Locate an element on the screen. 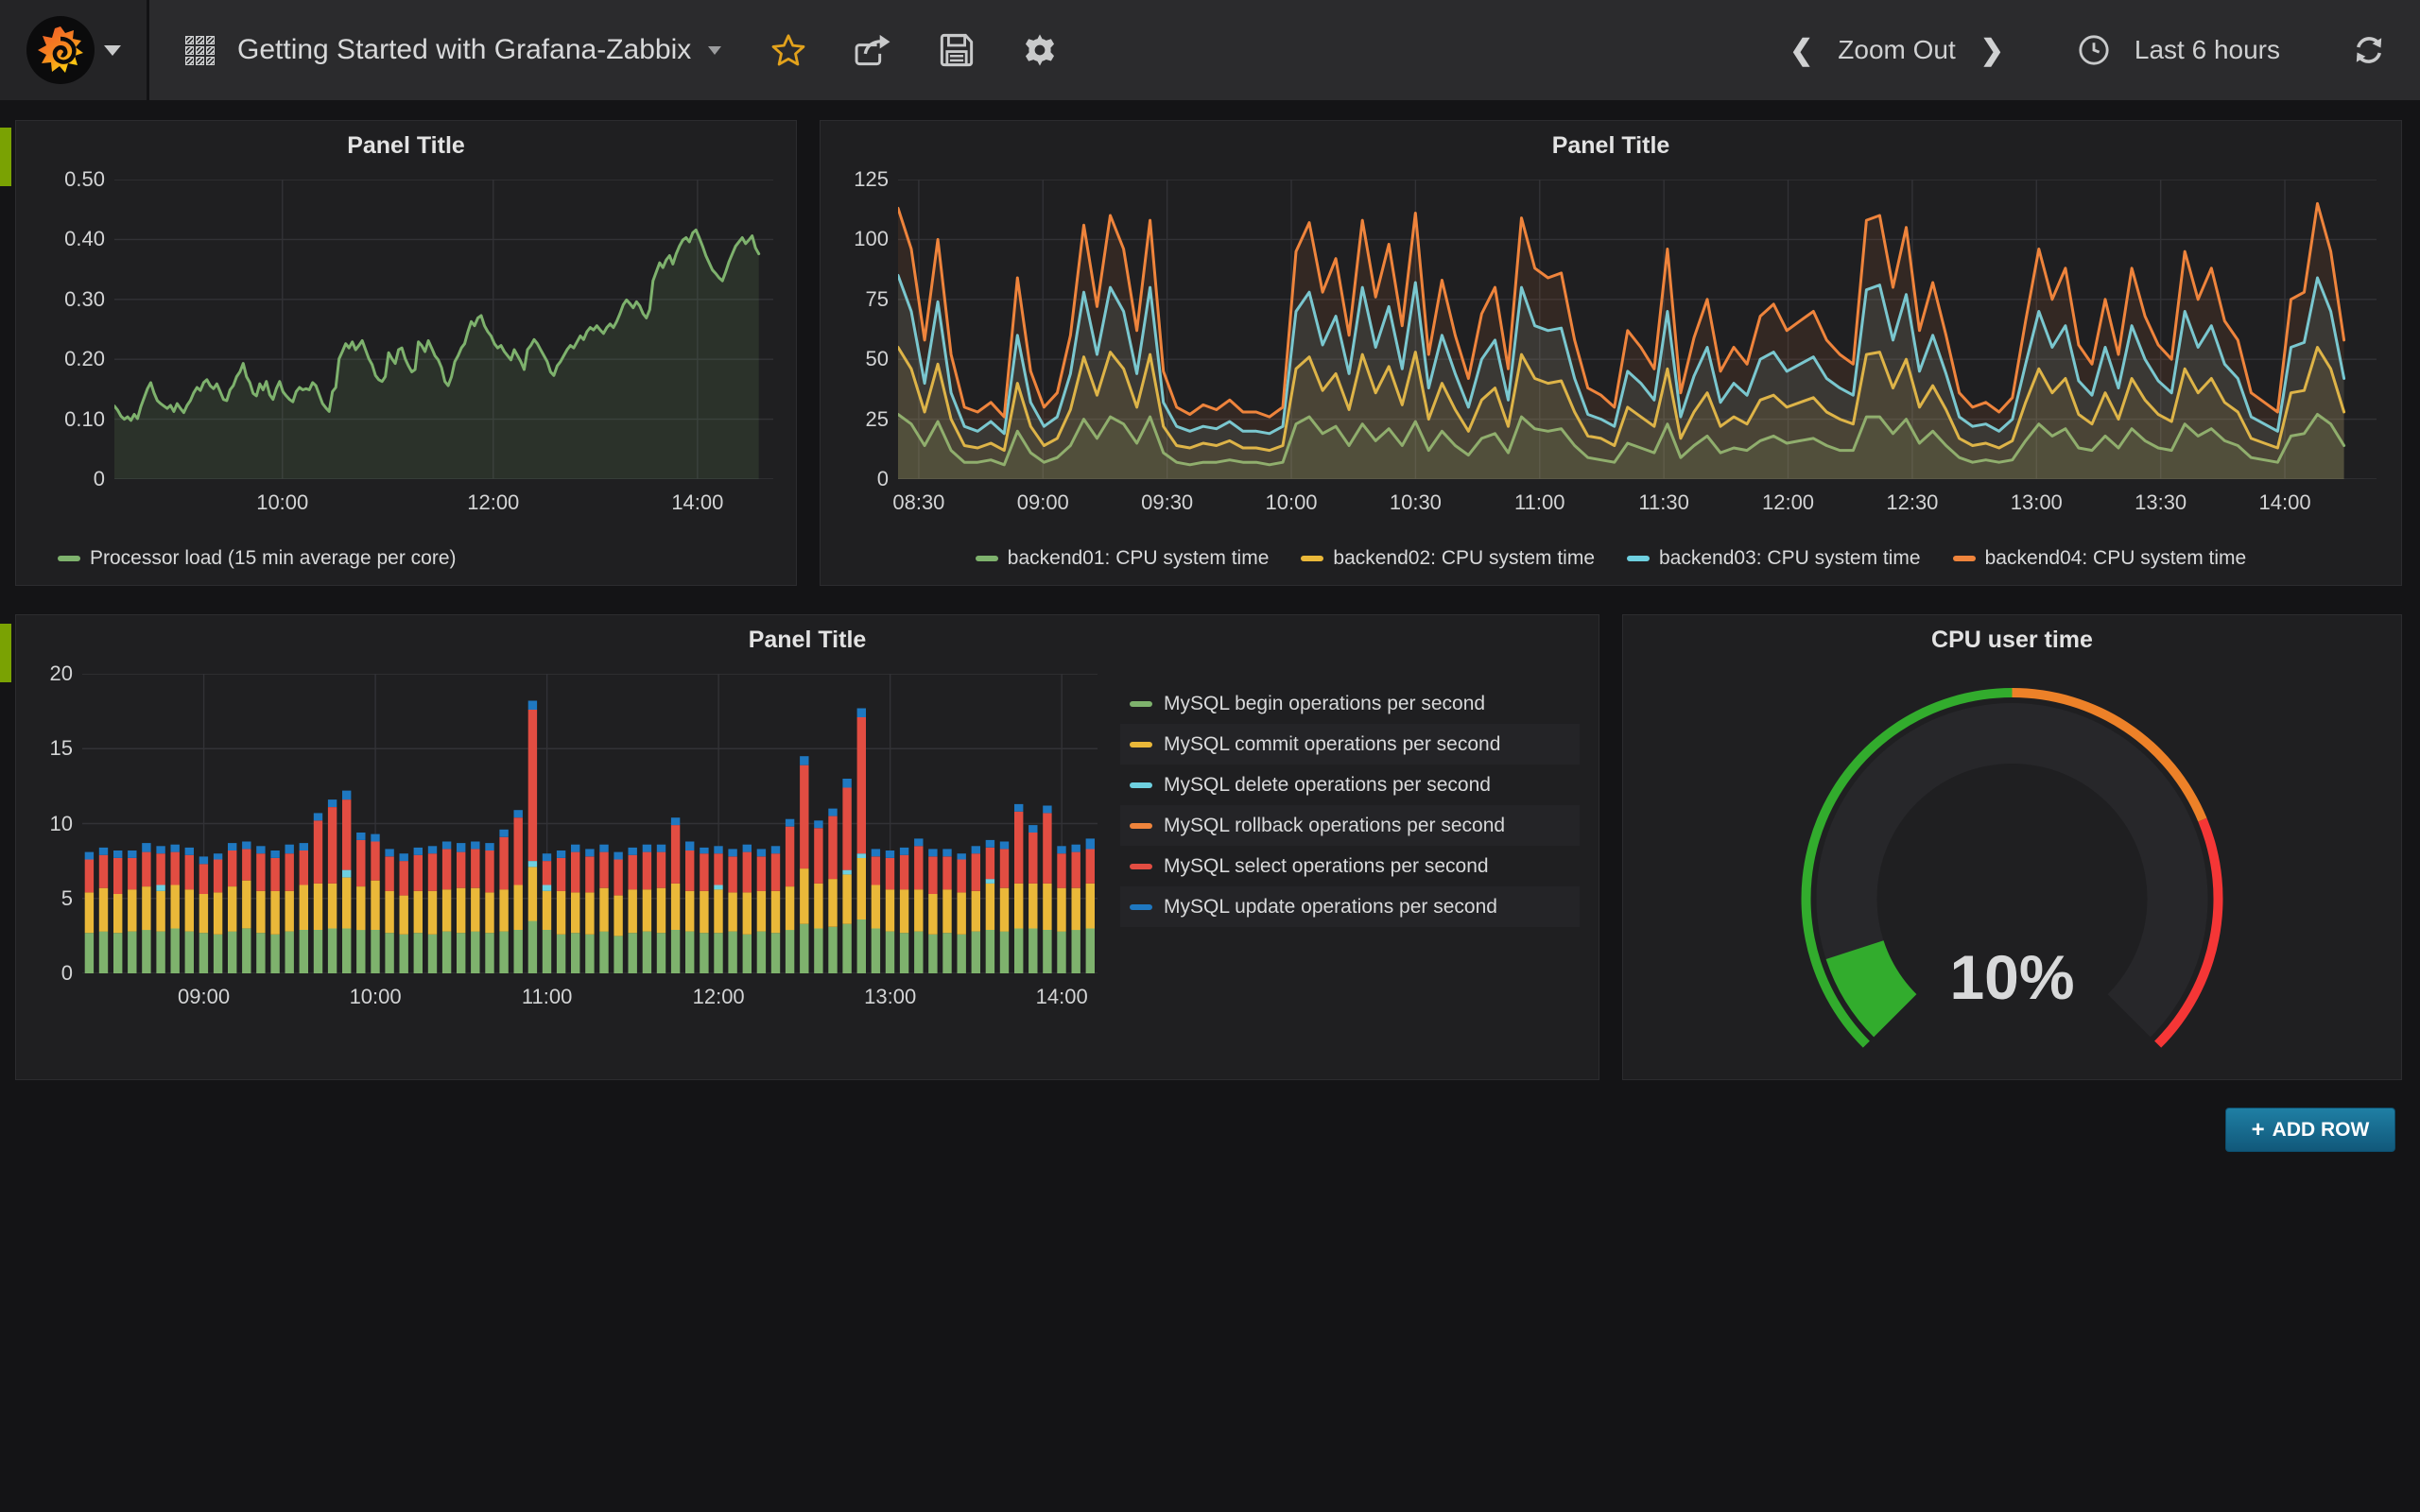  y-axis-label: 0.40 is located at coordinates (84, 239).